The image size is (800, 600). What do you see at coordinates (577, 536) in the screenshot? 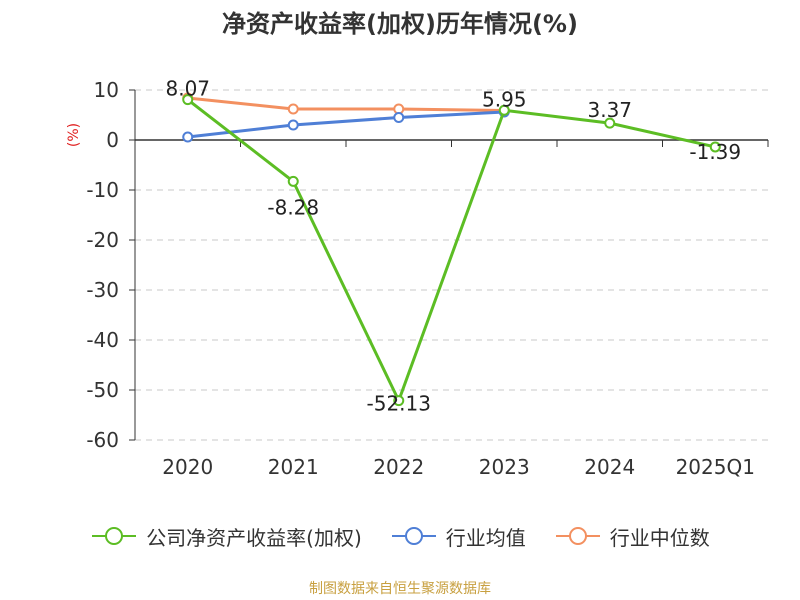
I see `legend-marker-industry-median-icon` at bounding box center [577, 536].